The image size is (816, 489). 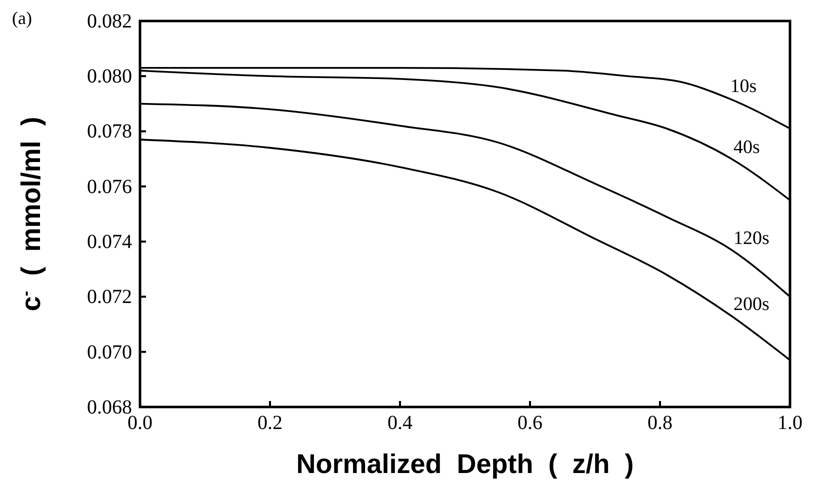 What do you see at coordinates (22, 18) in the screenshot?
I see `text: (a)` at bounding box center [22, 18].